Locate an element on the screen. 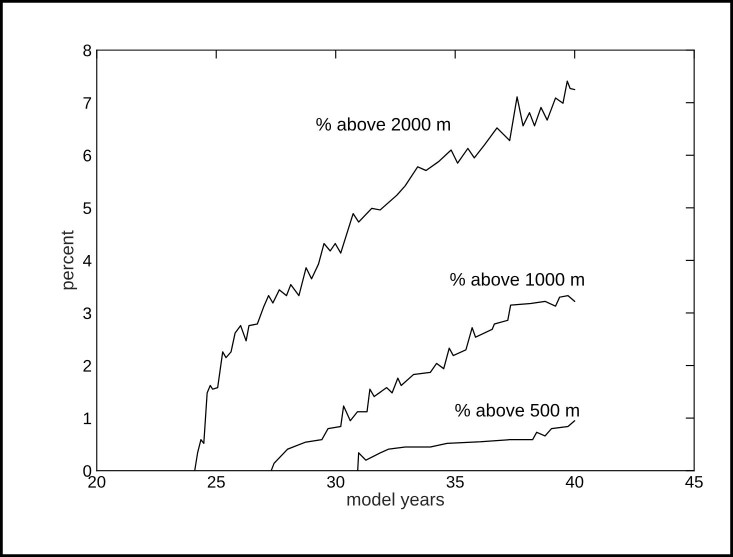 The image size is (733, 557). y-tick-label: 0 is located at coordinates (87, 471).